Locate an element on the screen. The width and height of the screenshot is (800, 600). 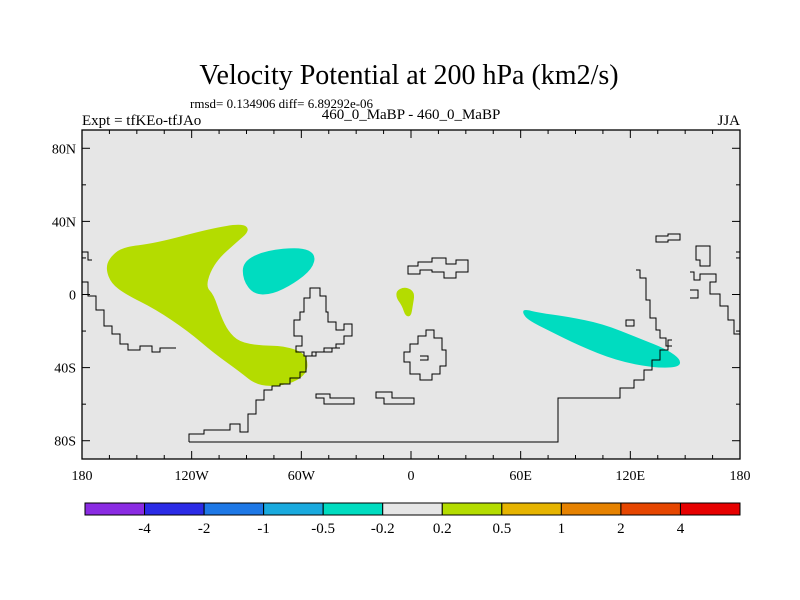
colorbar-label: -2 is located at coordinates (204, 529).